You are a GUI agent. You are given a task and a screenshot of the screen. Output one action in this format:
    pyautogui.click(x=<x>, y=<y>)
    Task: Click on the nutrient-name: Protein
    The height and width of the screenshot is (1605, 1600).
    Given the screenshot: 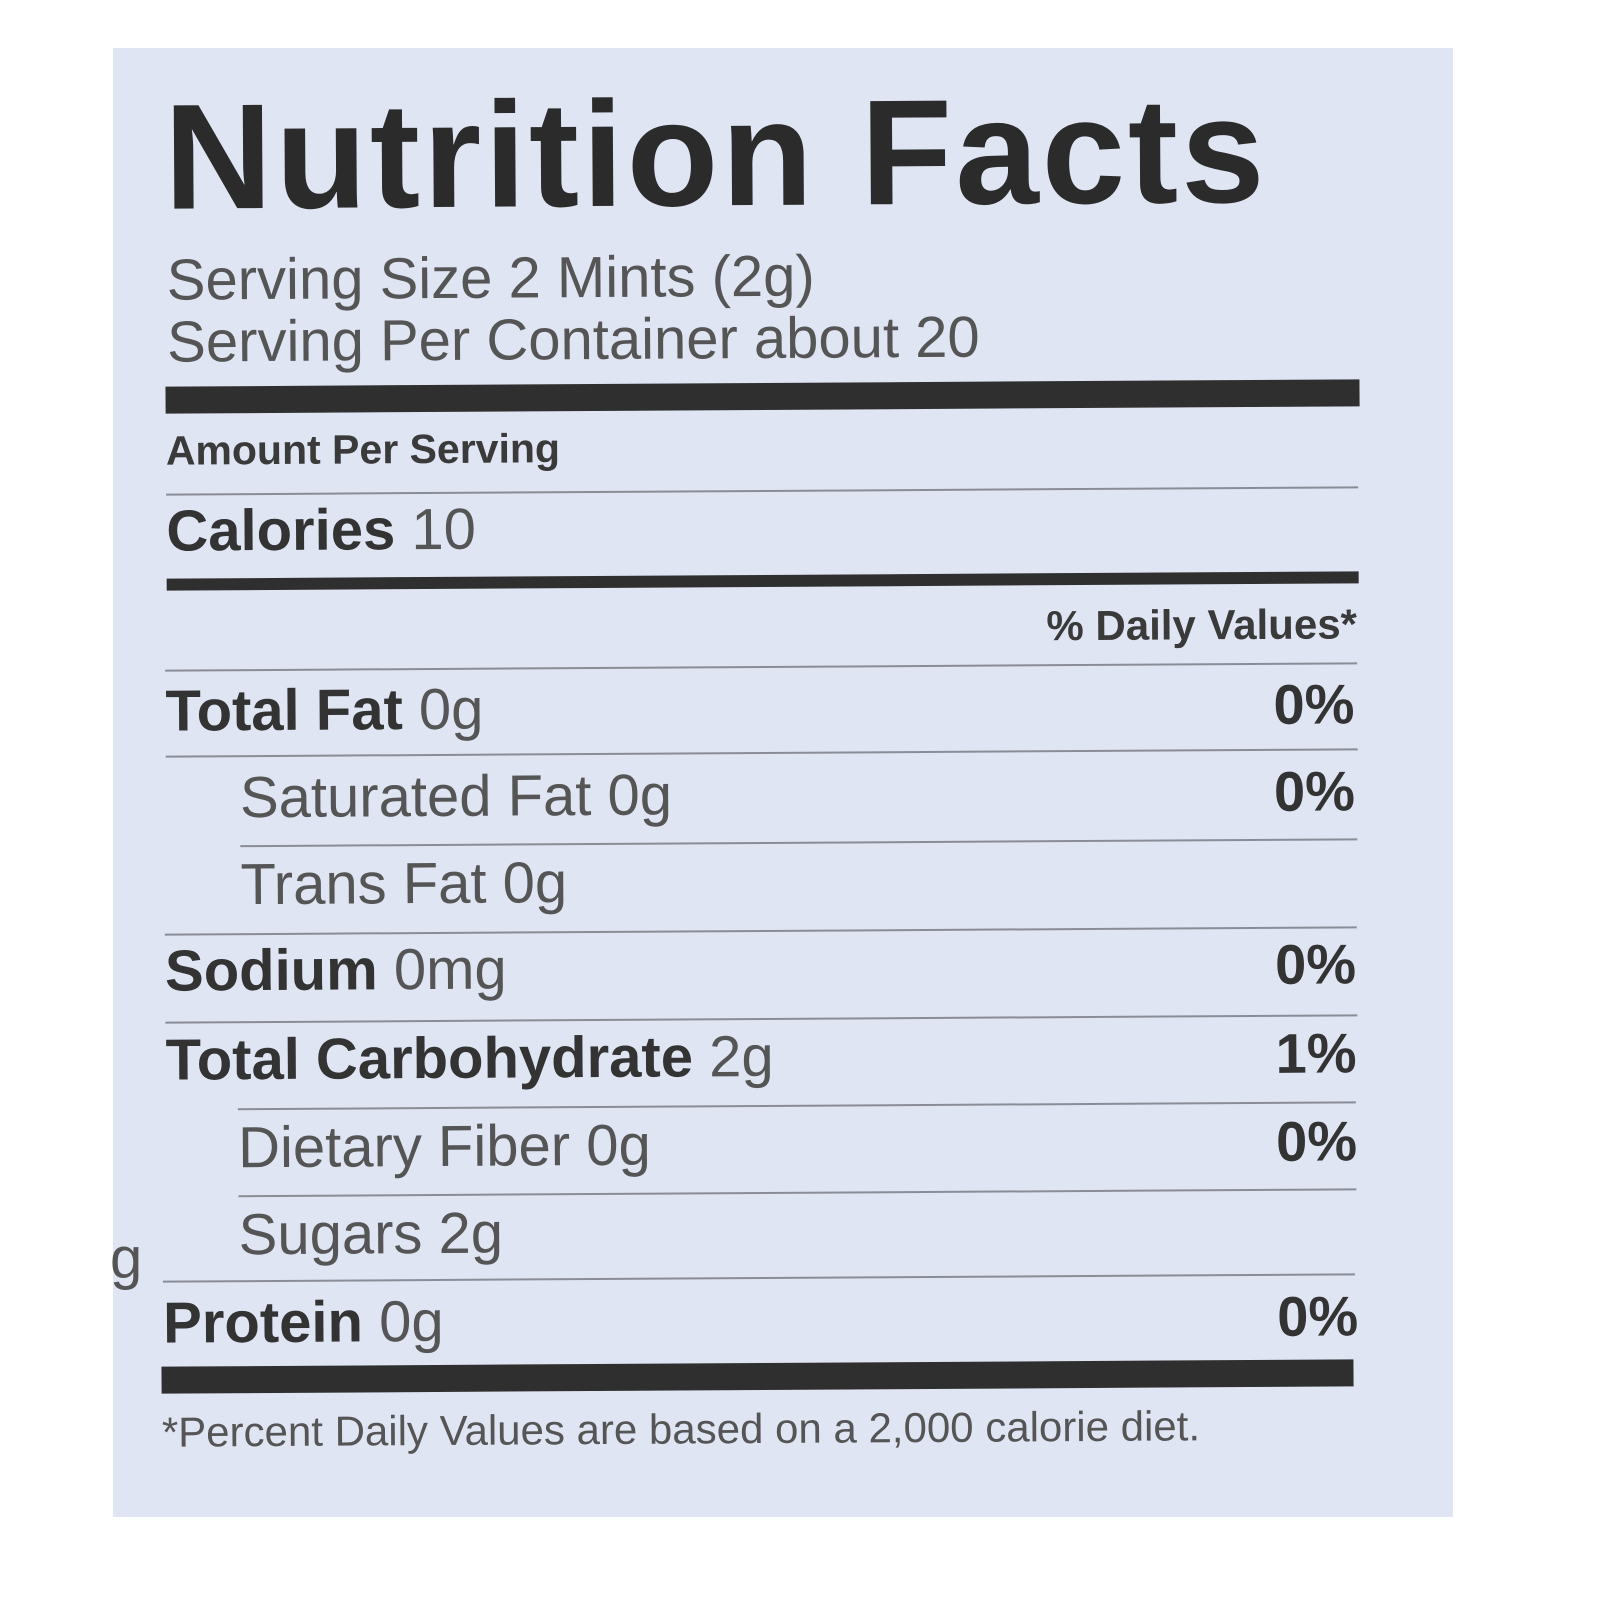 What is the action you would take?
    pyautogui.click(x=263, y=1322)
    